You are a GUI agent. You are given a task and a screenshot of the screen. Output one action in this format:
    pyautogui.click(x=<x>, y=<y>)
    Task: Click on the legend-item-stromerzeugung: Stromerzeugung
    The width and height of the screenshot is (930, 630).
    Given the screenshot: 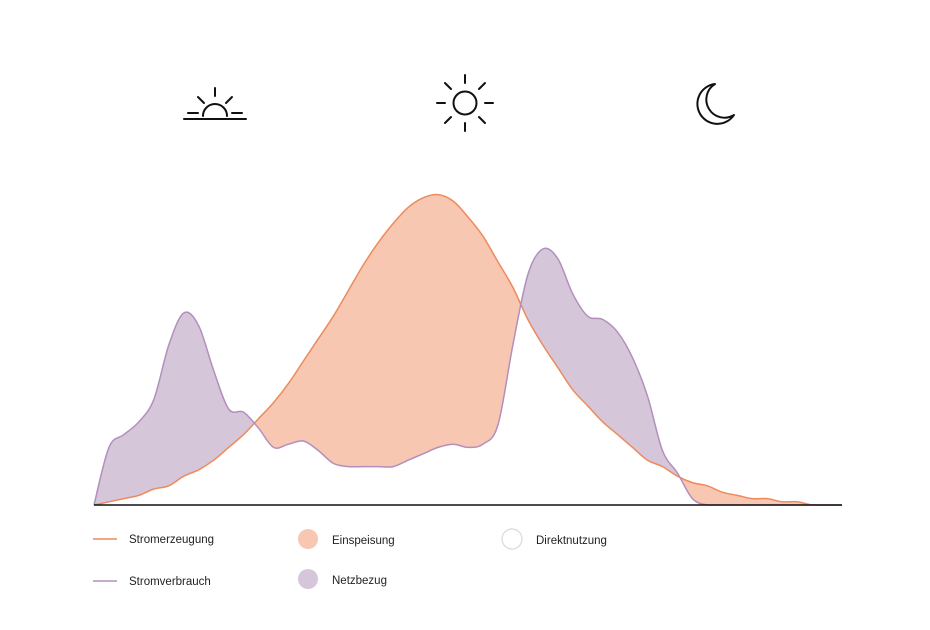 What is the action you would take?
    pyautogui.click(x=153, y=540)
    